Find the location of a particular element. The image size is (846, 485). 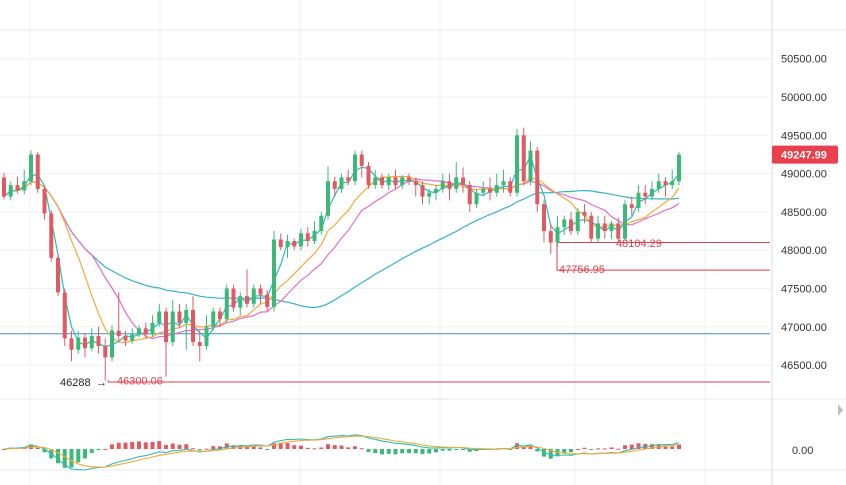

price-tick-label: 50500.00 is located at coordinates (804, 60).